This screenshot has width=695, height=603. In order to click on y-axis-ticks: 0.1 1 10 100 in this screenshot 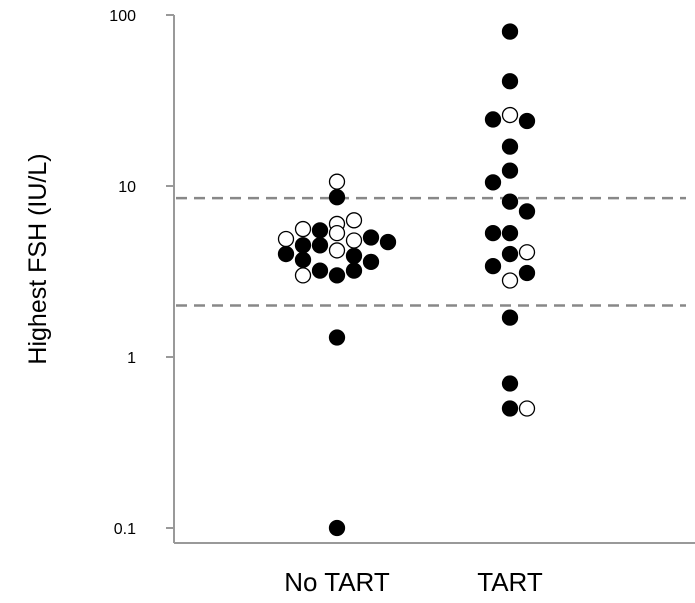, I will do `click(141, 273)`.